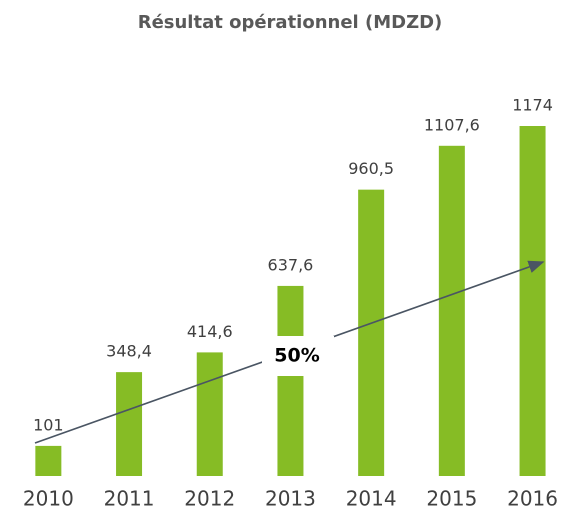  What do you see at coordinates (290, 22) in the screenshot?
I see `chart-title: Résultat opérationnel (MDZD)` at bounding box center [290, 22].